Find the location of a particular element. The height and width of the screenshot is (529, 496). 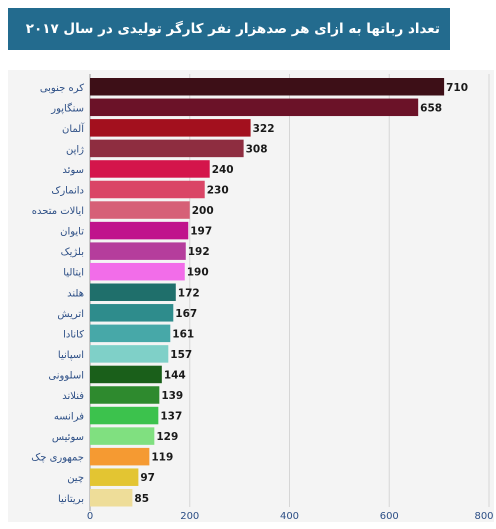

category-label: کانادا is located at coordinates (73, 334).